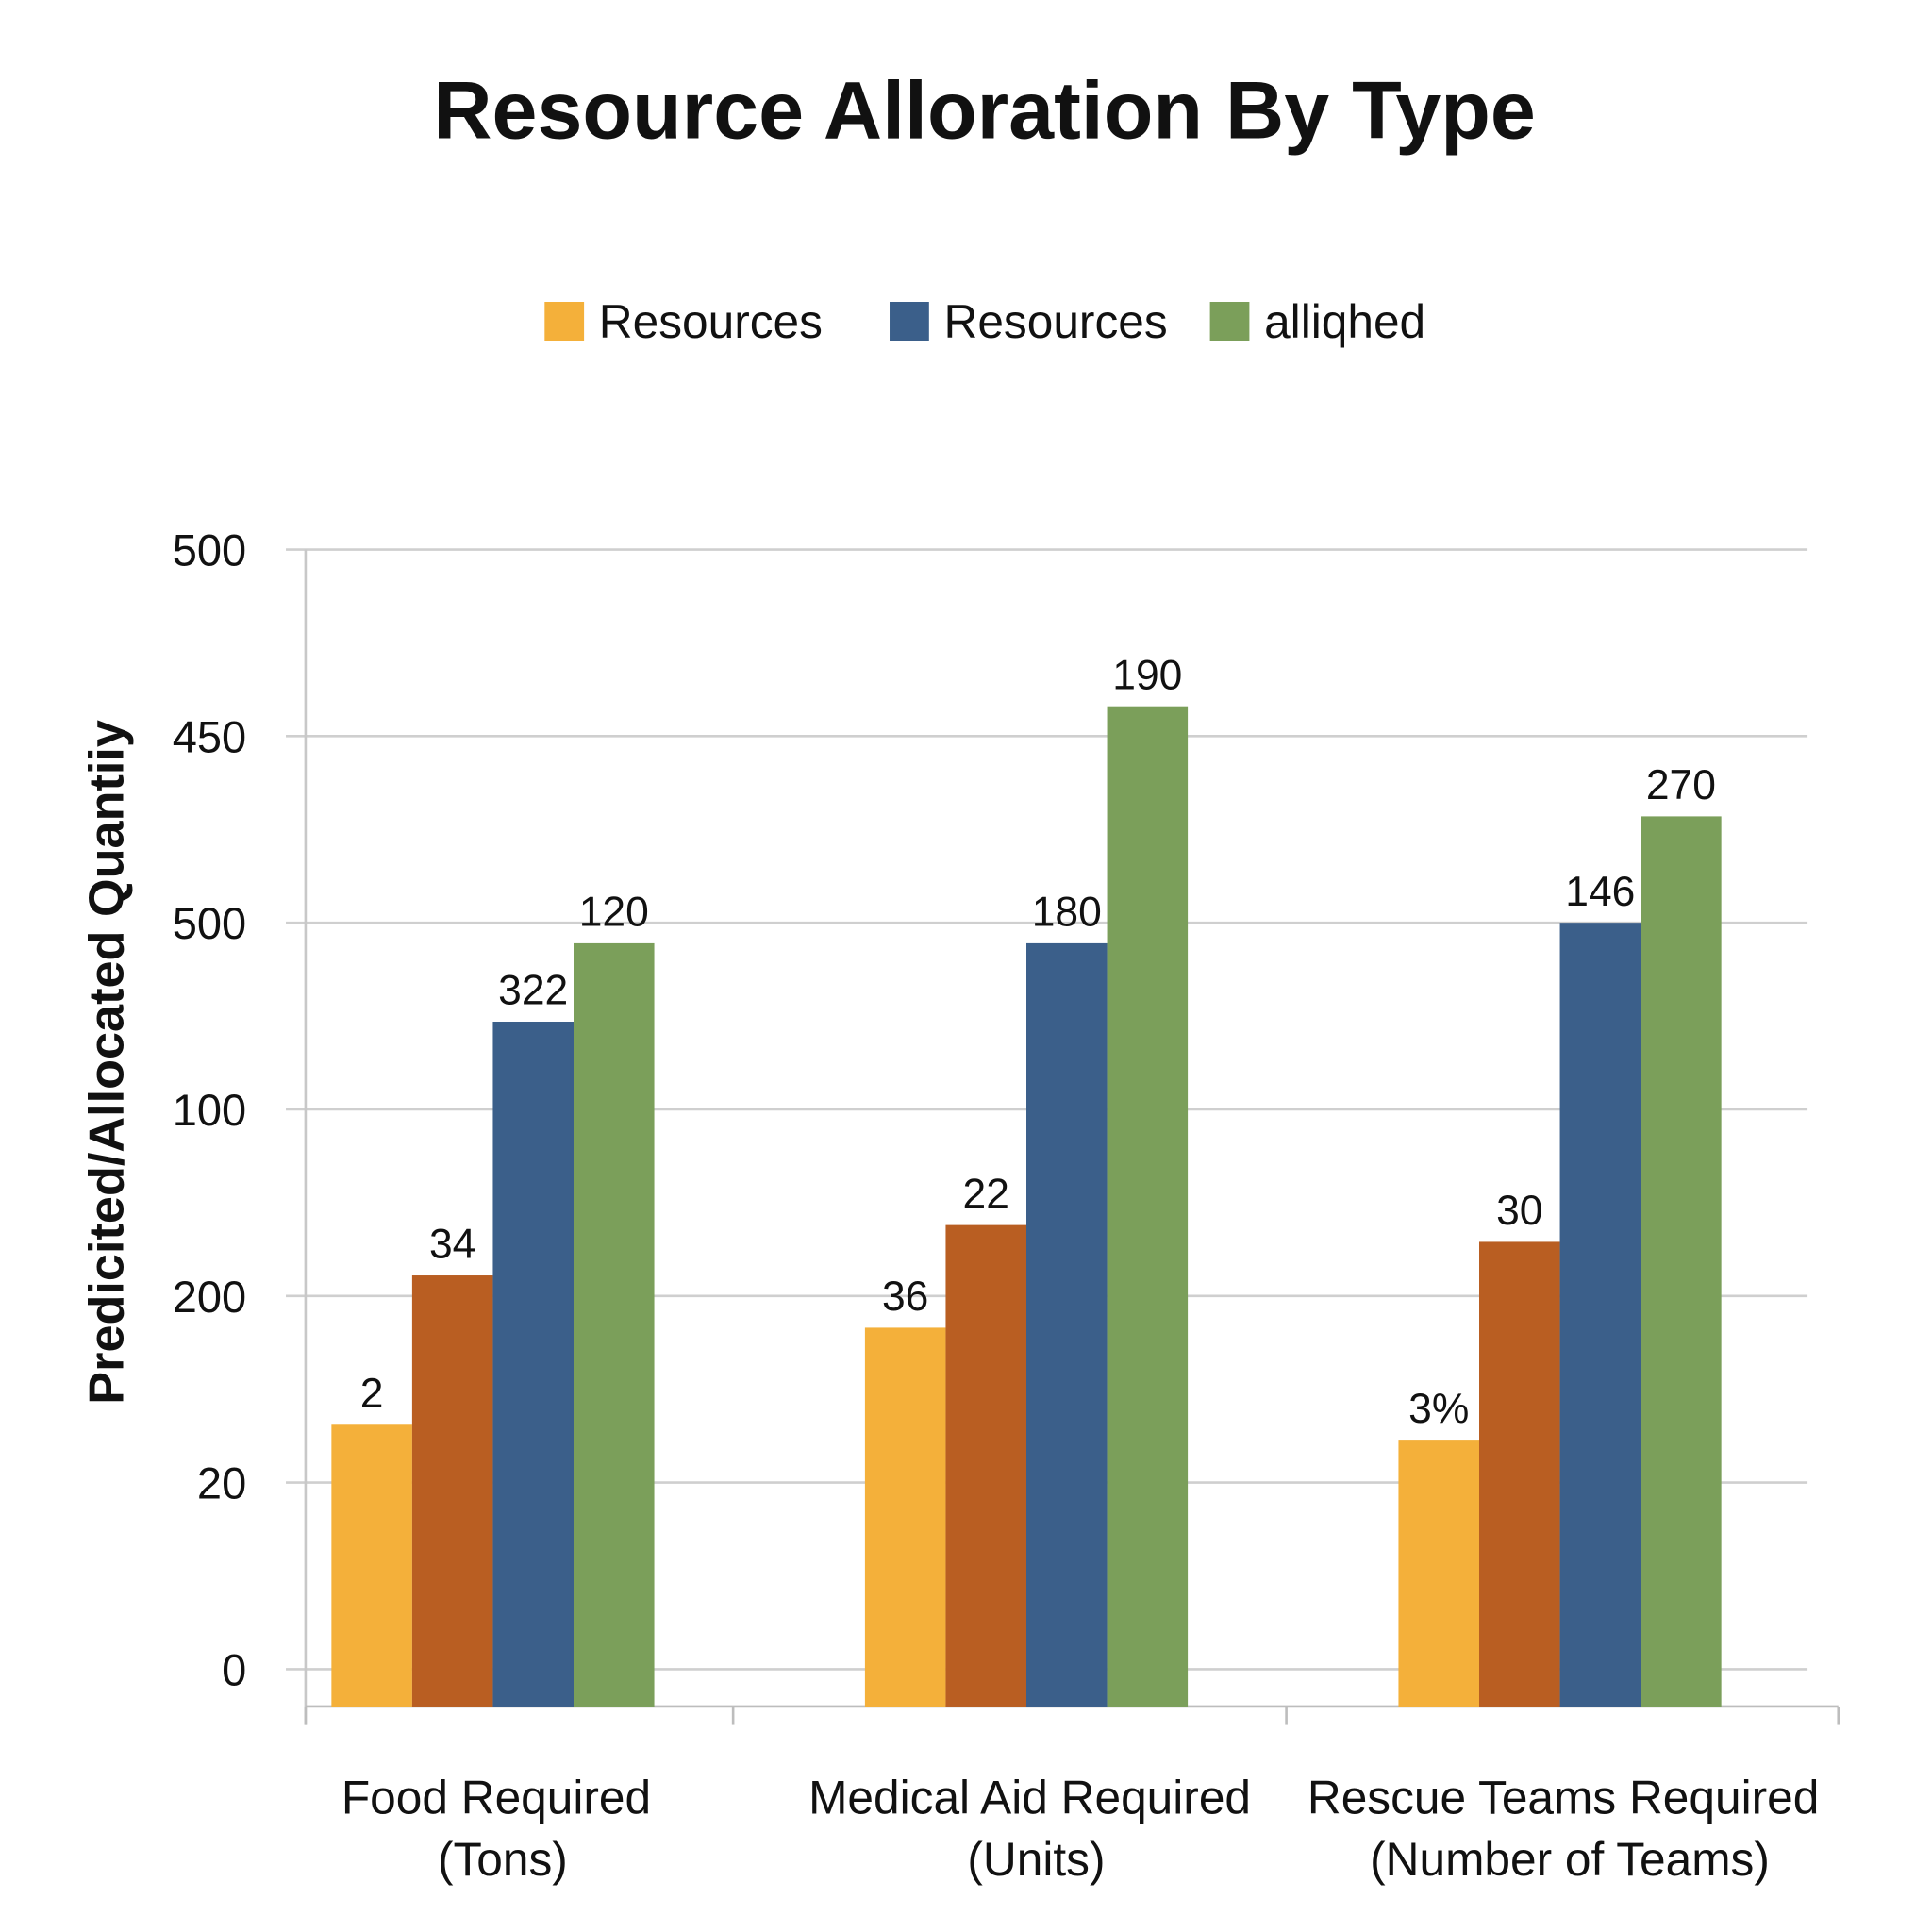 This screenshot has height=1932, width=1932. I want to click on y-tick-label: 100, so click(209, 1110).